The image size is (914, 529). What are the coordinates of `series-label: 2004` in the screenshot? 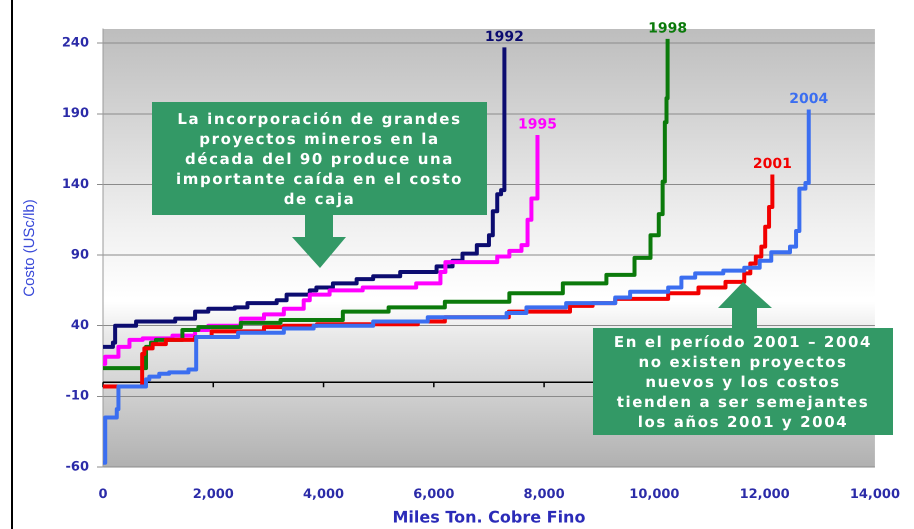 It's located at (808, 99).